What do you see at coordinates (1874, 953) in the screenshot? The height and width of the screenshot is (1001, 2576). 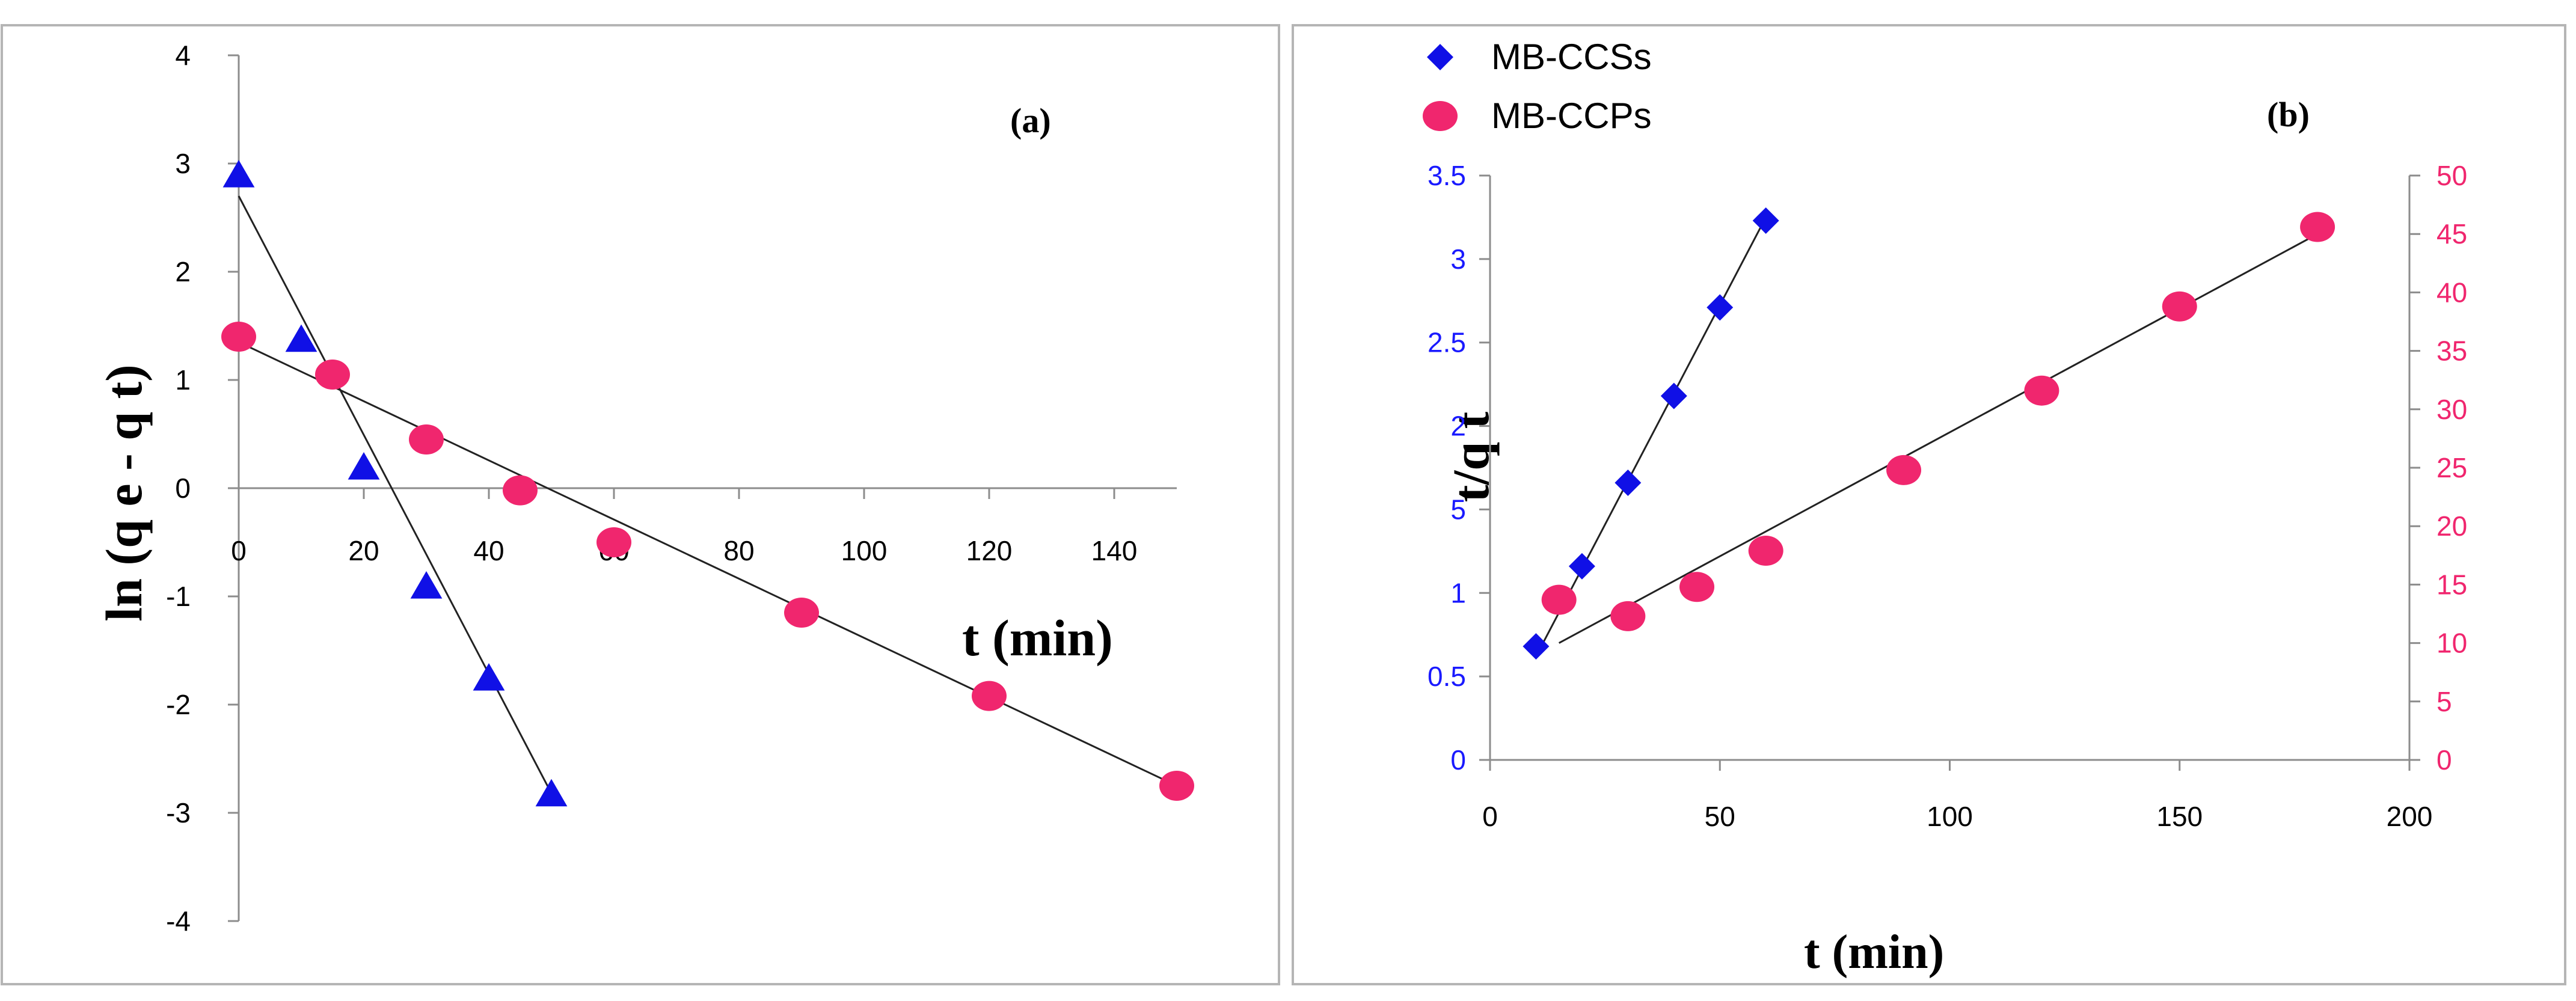 I see `chart-b-xlabel: t (min)` at bounding box center [1874, 953].